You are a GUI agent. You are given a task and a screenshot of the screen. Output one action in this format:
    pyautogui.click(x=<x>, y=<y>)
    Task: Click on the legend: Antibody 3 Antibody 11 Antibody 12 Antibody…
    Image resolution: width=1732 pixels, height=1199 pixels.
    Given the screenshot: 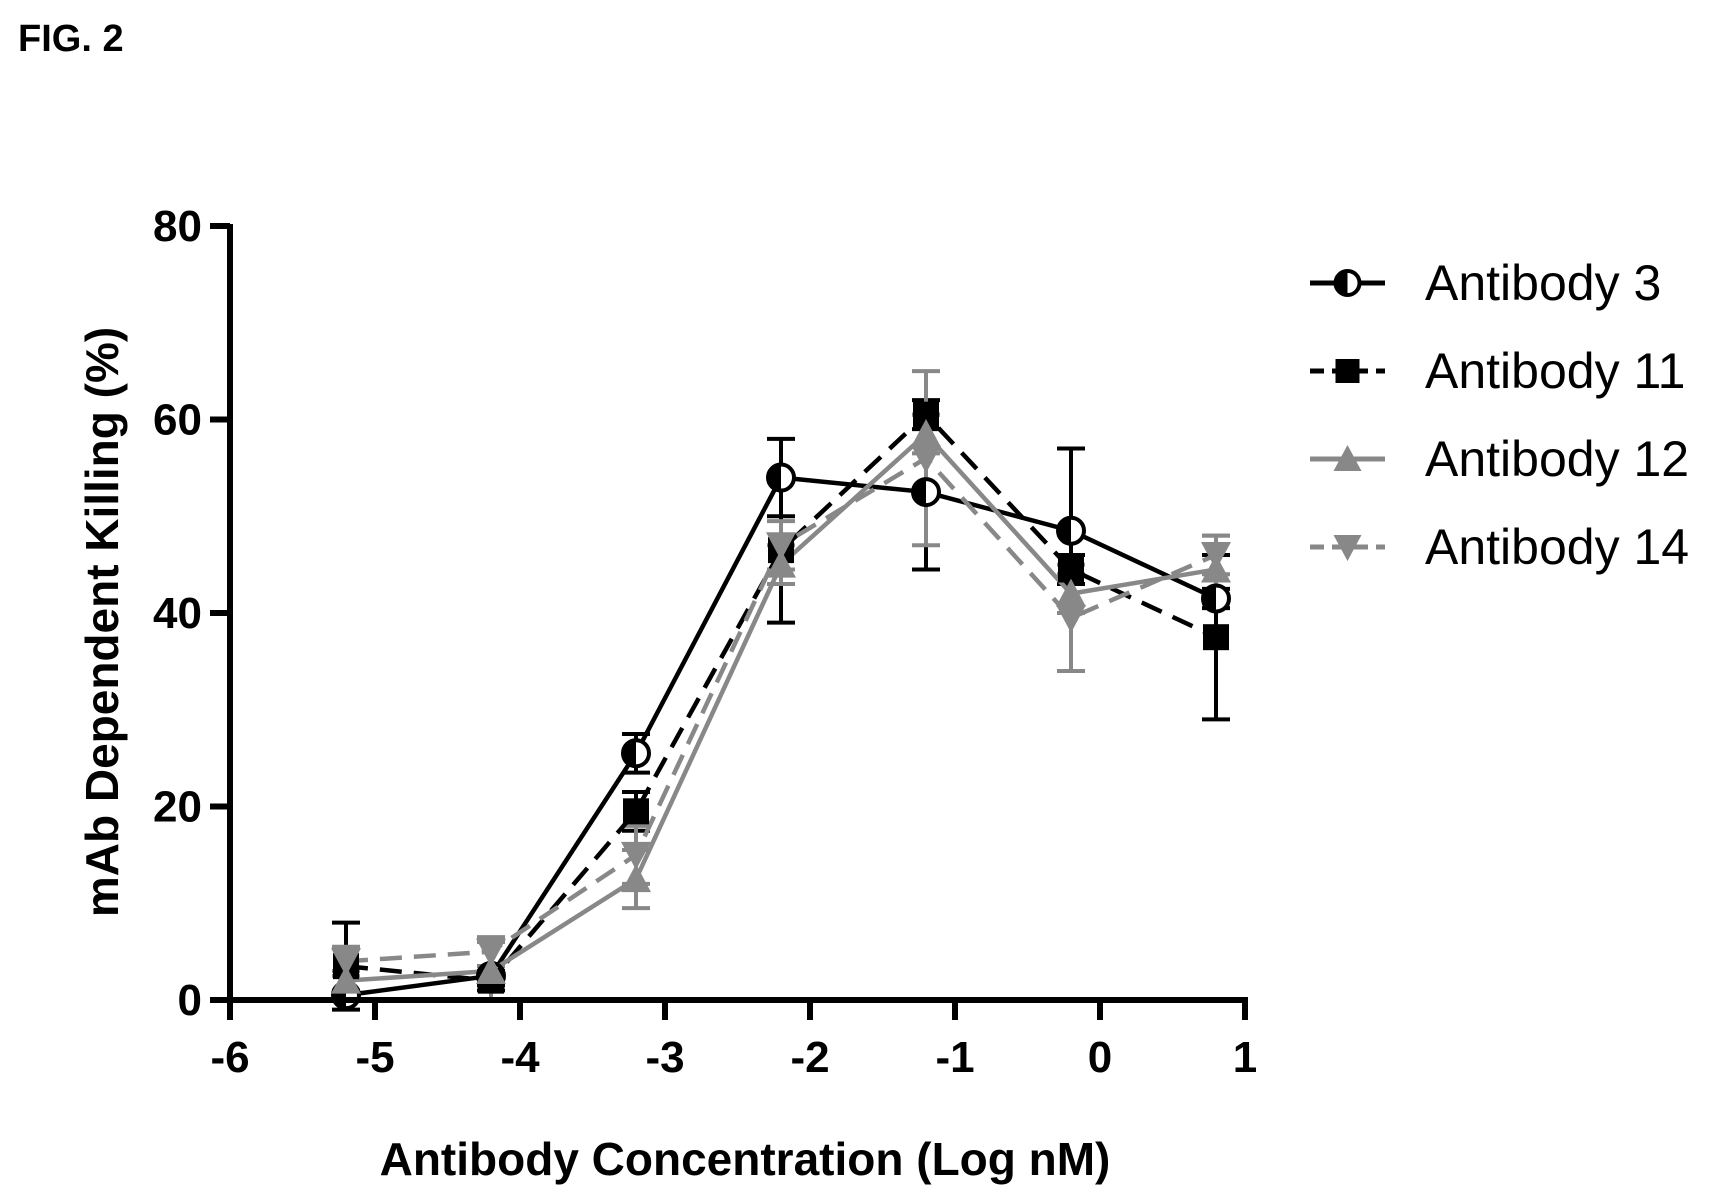 What is the action you would take?
    pyautogui.click(x=1499, y=415)
    